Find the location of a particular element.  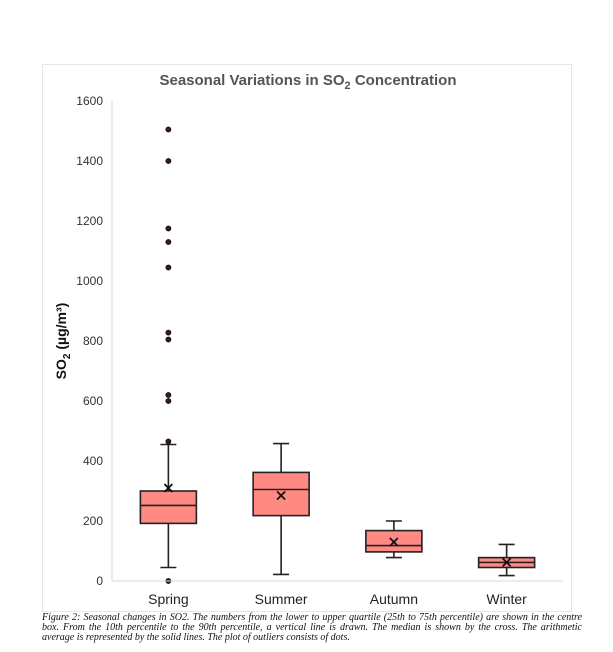

x-category-label: Spring is located at coordinates (168, 599).